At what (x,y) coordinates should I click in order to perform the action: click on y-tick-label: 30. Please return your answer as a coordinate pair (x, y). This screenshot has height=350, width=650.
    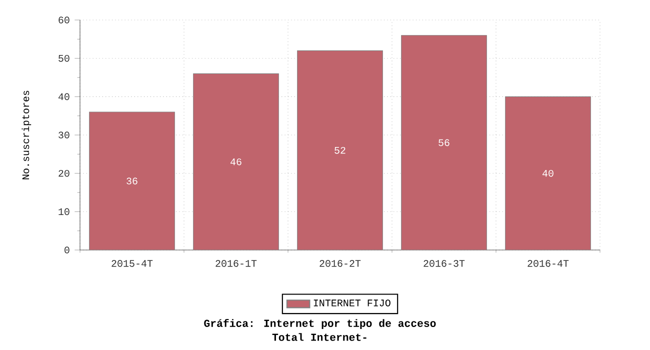
    Looking at the image, I should click on (64, 135).